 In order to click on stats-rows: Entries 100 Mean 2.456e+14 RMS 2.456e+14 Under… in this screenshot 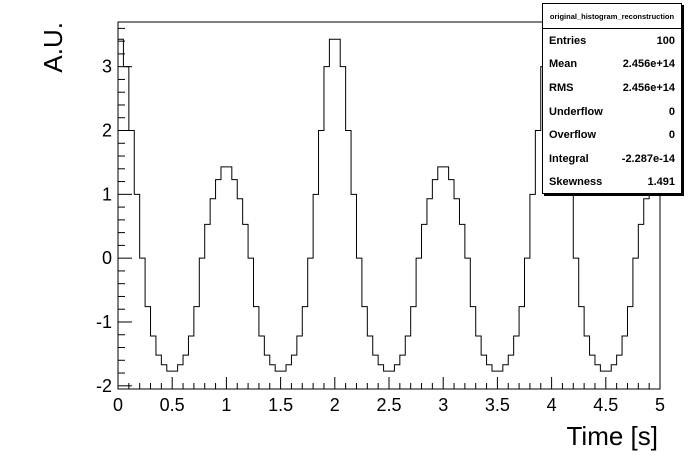, I will do `click(612, 111)`.